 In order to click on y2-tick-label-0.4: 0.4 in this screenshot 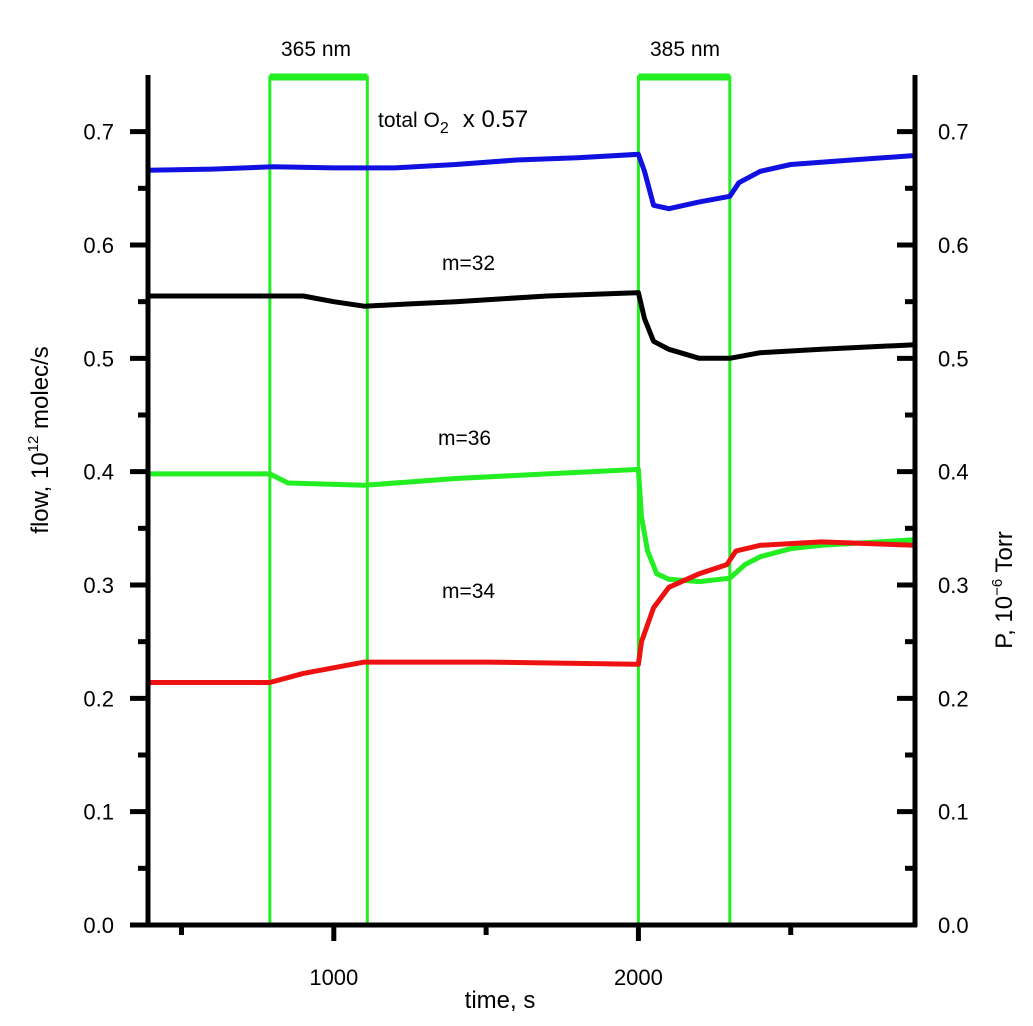, I will do `click(953, 472)`.